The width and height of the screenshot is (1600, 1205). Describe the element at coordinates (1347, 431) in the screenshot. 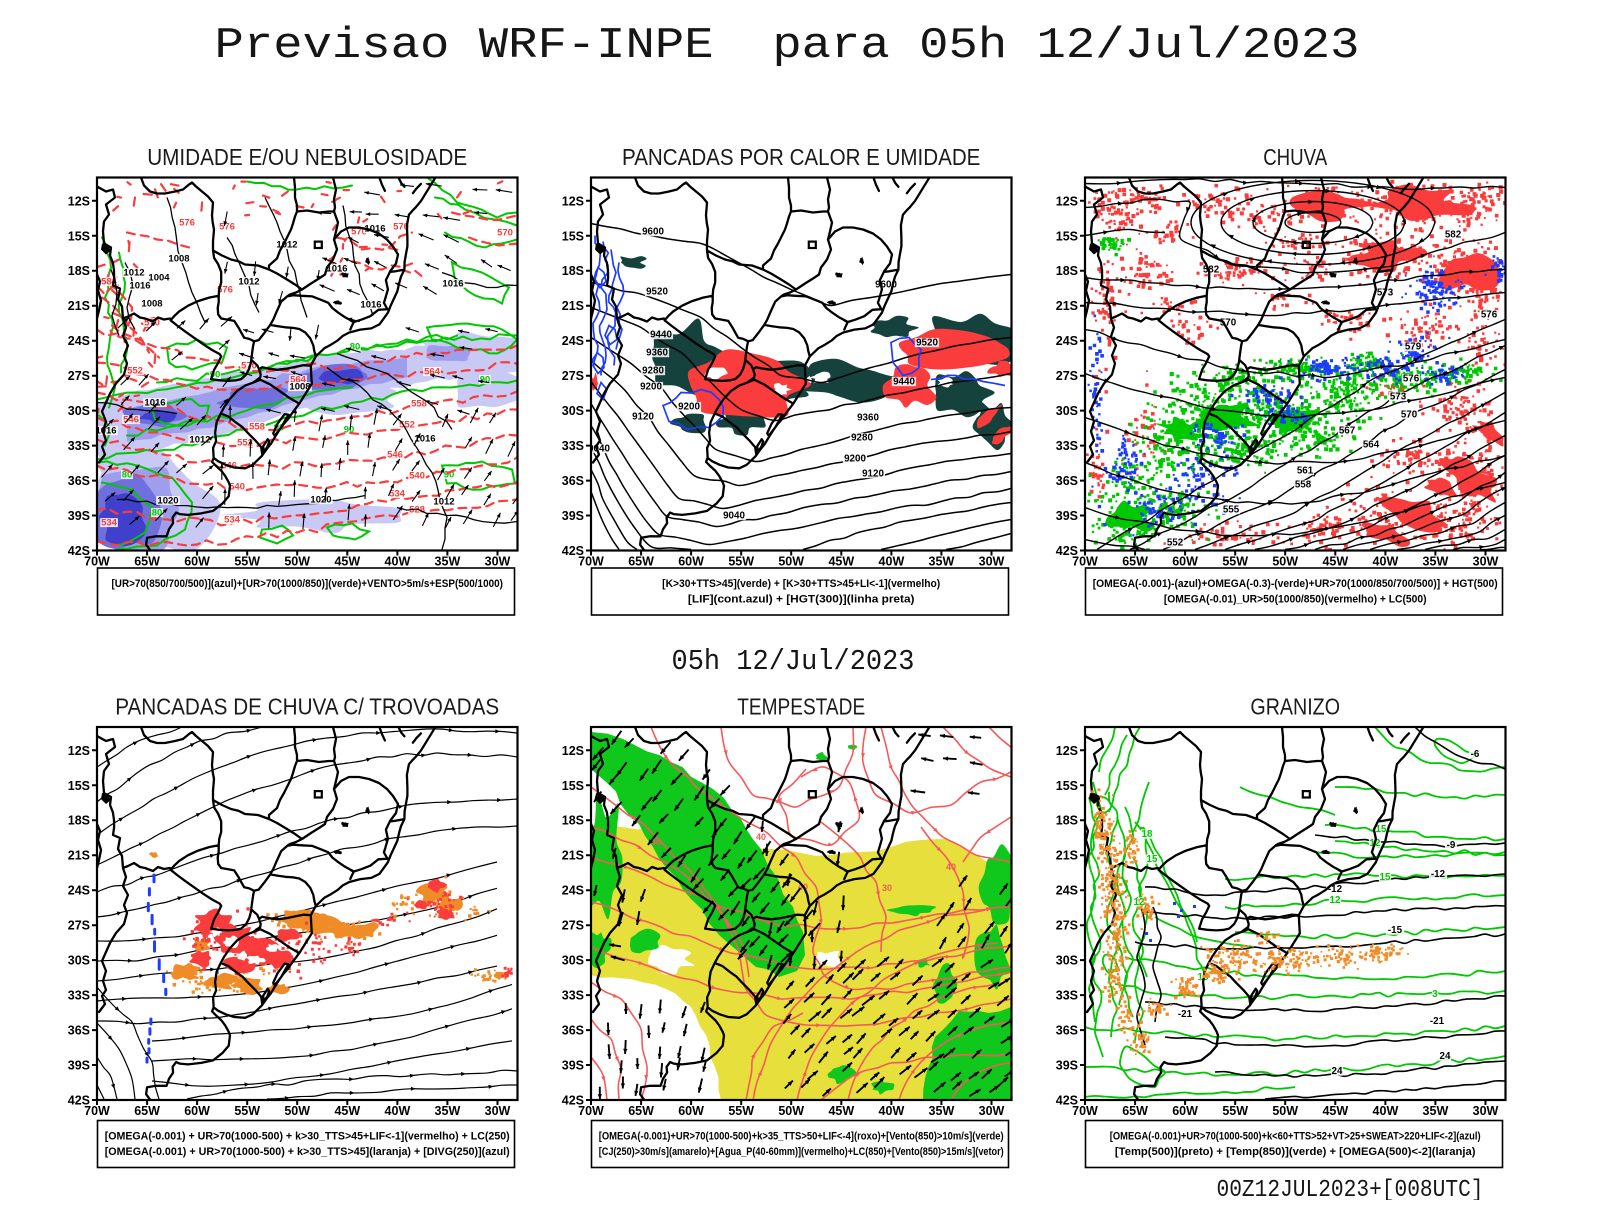

I see `svg-text: 567` at that location.